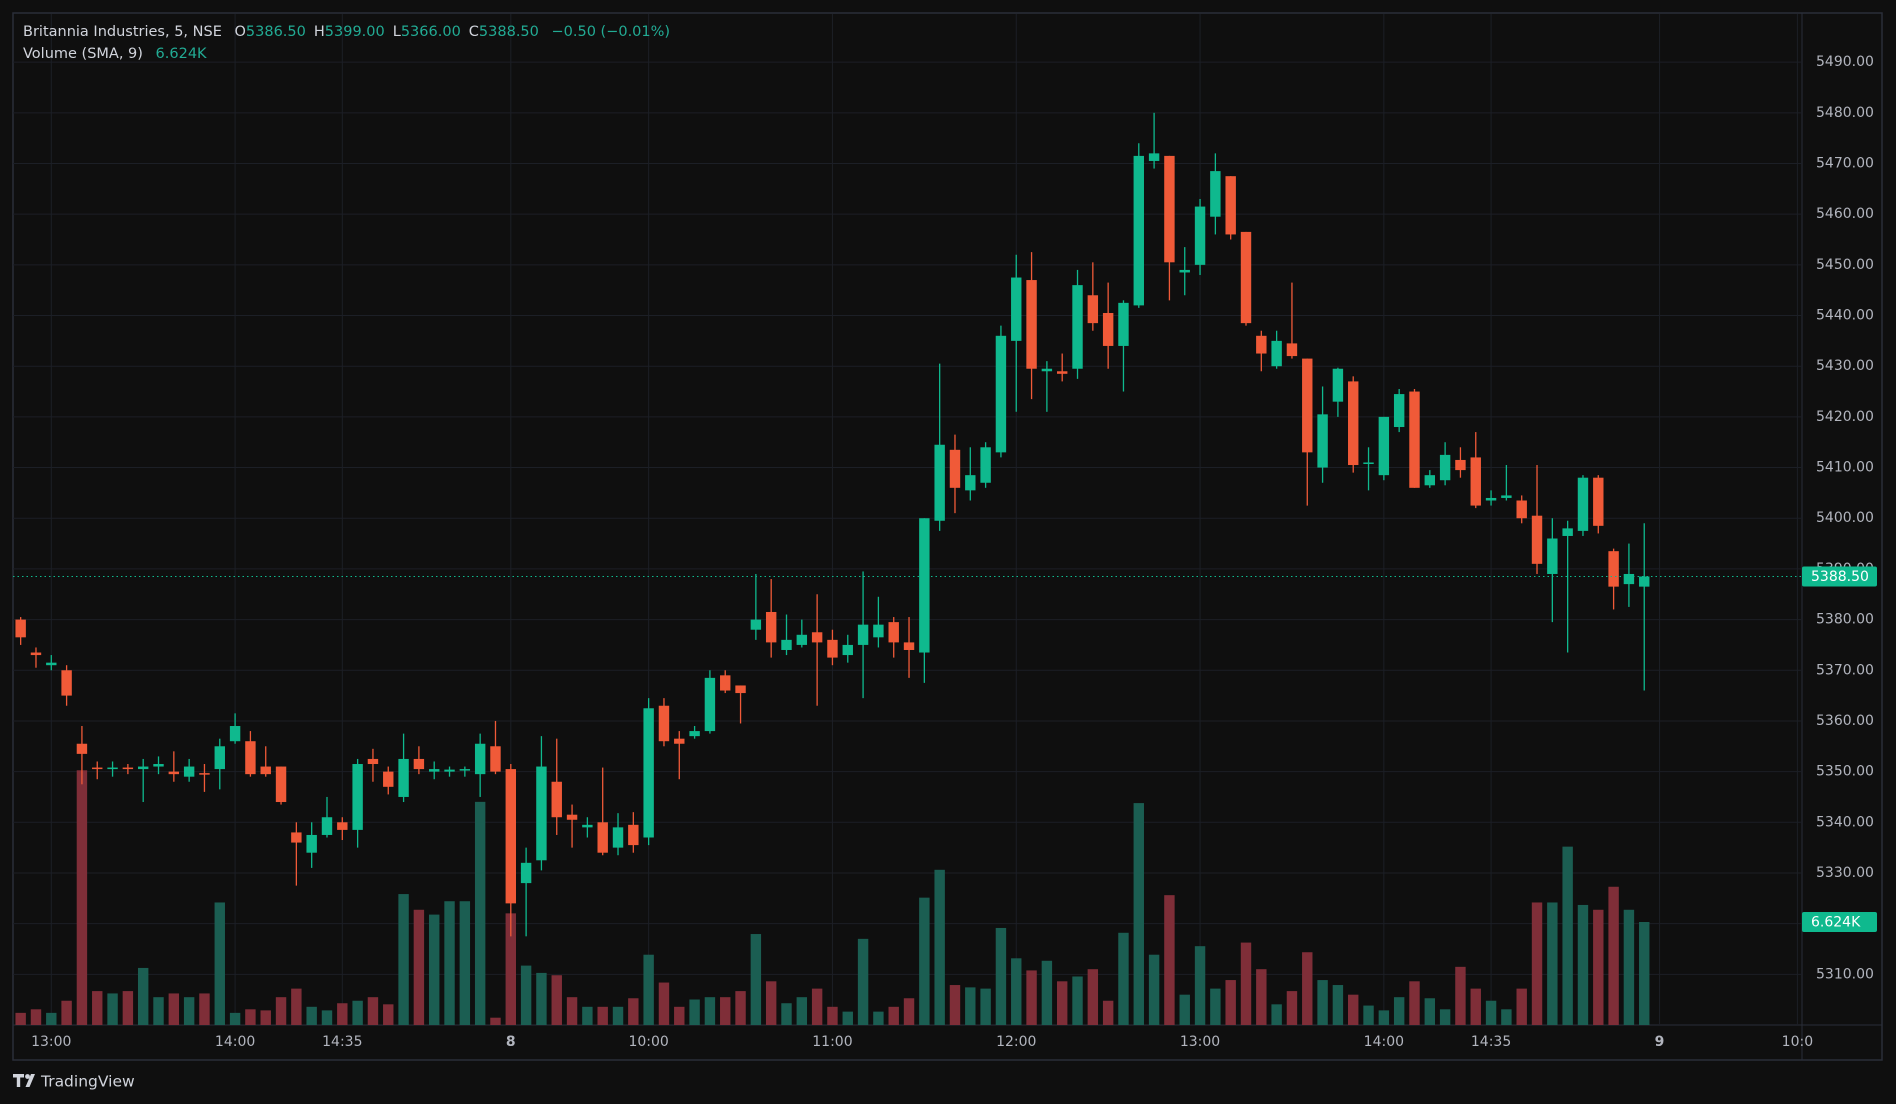 Image resolution: width=1896 pixels, height=1104 pixels. Describe the element at coordinates (83, 54) in the screenshot. I see `volume-legend-label: Volume (SMA, 9)` at that location.